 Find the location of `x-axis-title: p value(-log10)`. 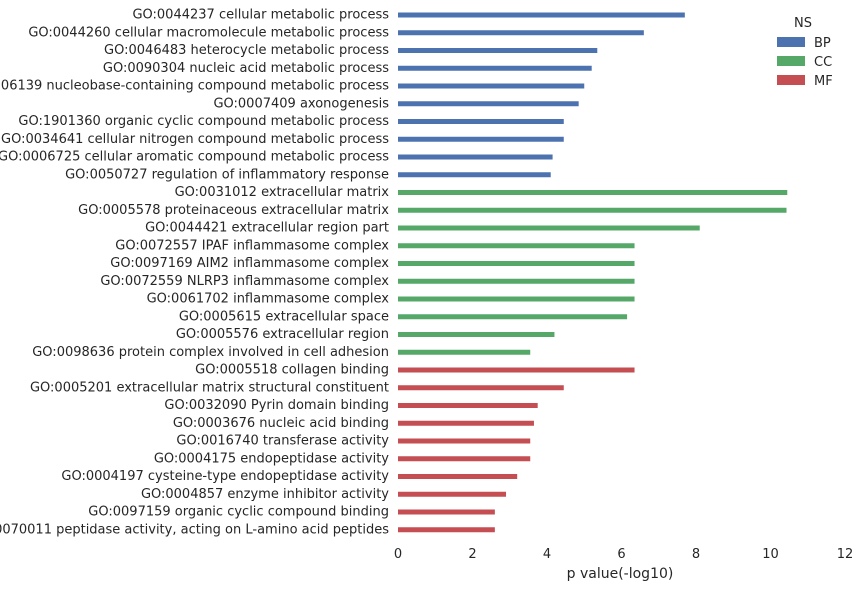

x-axis-title: p value(-log10) is located at coordinates (620, 574).